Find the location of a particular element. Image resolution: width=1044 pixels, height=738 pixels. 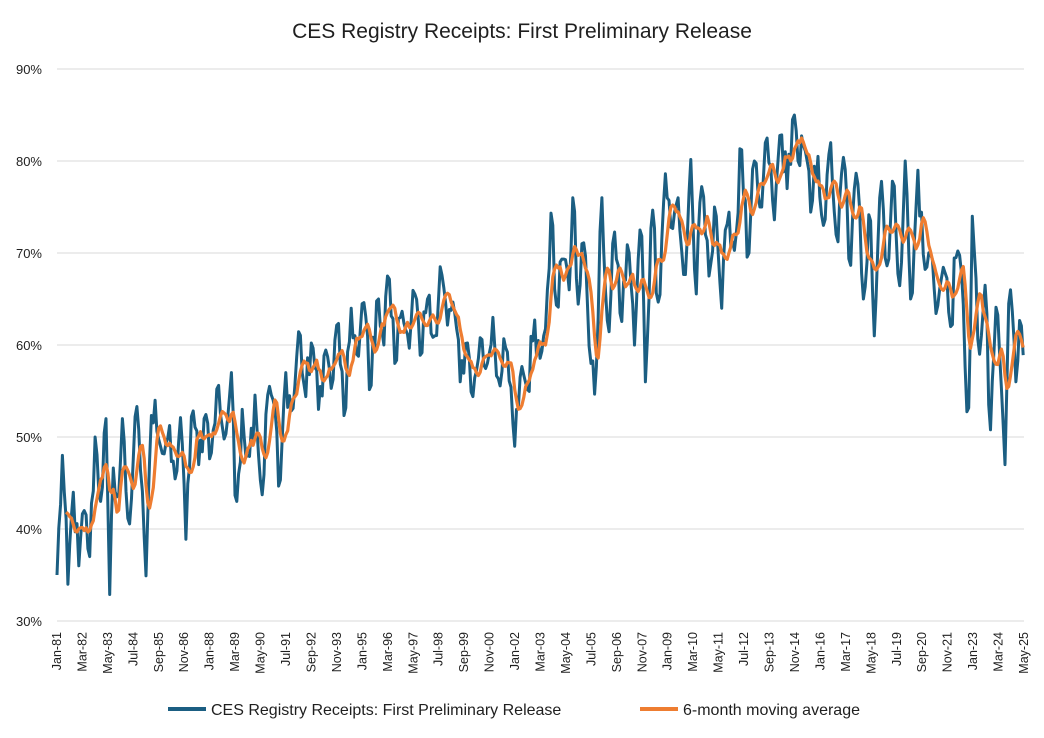

x-tick-label: Mar-17 is located at coordinates (846, 652).